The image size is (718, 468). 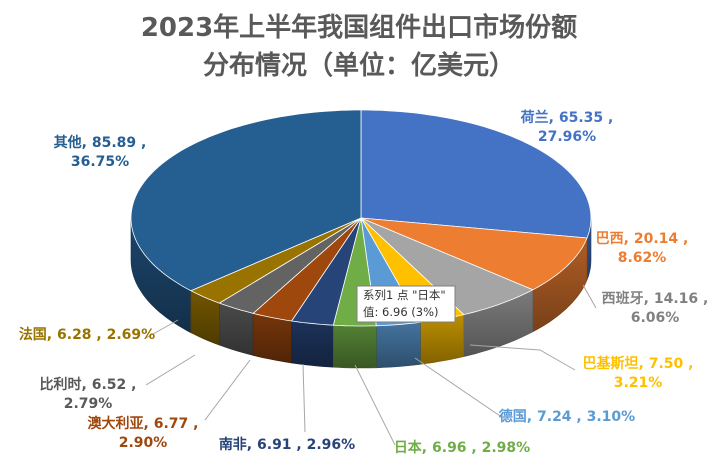 I want to click on data-label-澳大利亚: 澳大利亚, 6.77 ,, so click(x=143, y=423).